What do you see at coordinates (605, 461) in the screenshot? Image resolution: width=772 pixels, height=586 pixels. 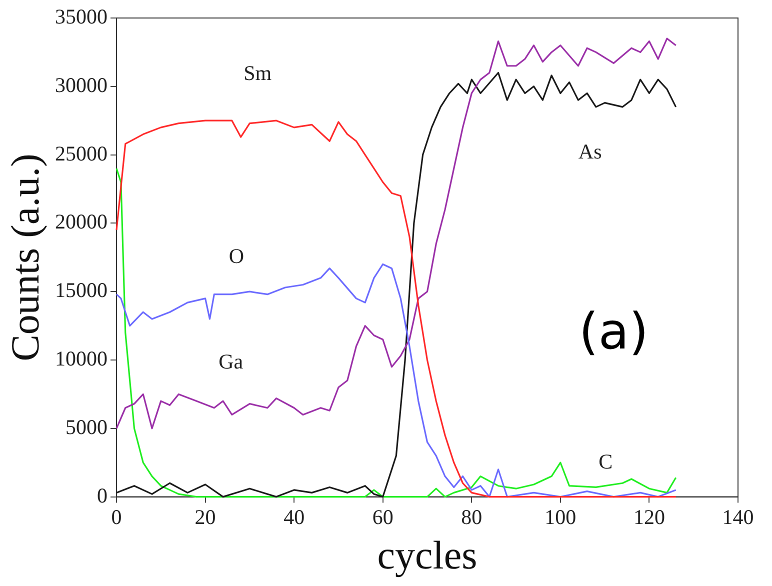 I see `series-label: C` at bounding box center [605, 461].